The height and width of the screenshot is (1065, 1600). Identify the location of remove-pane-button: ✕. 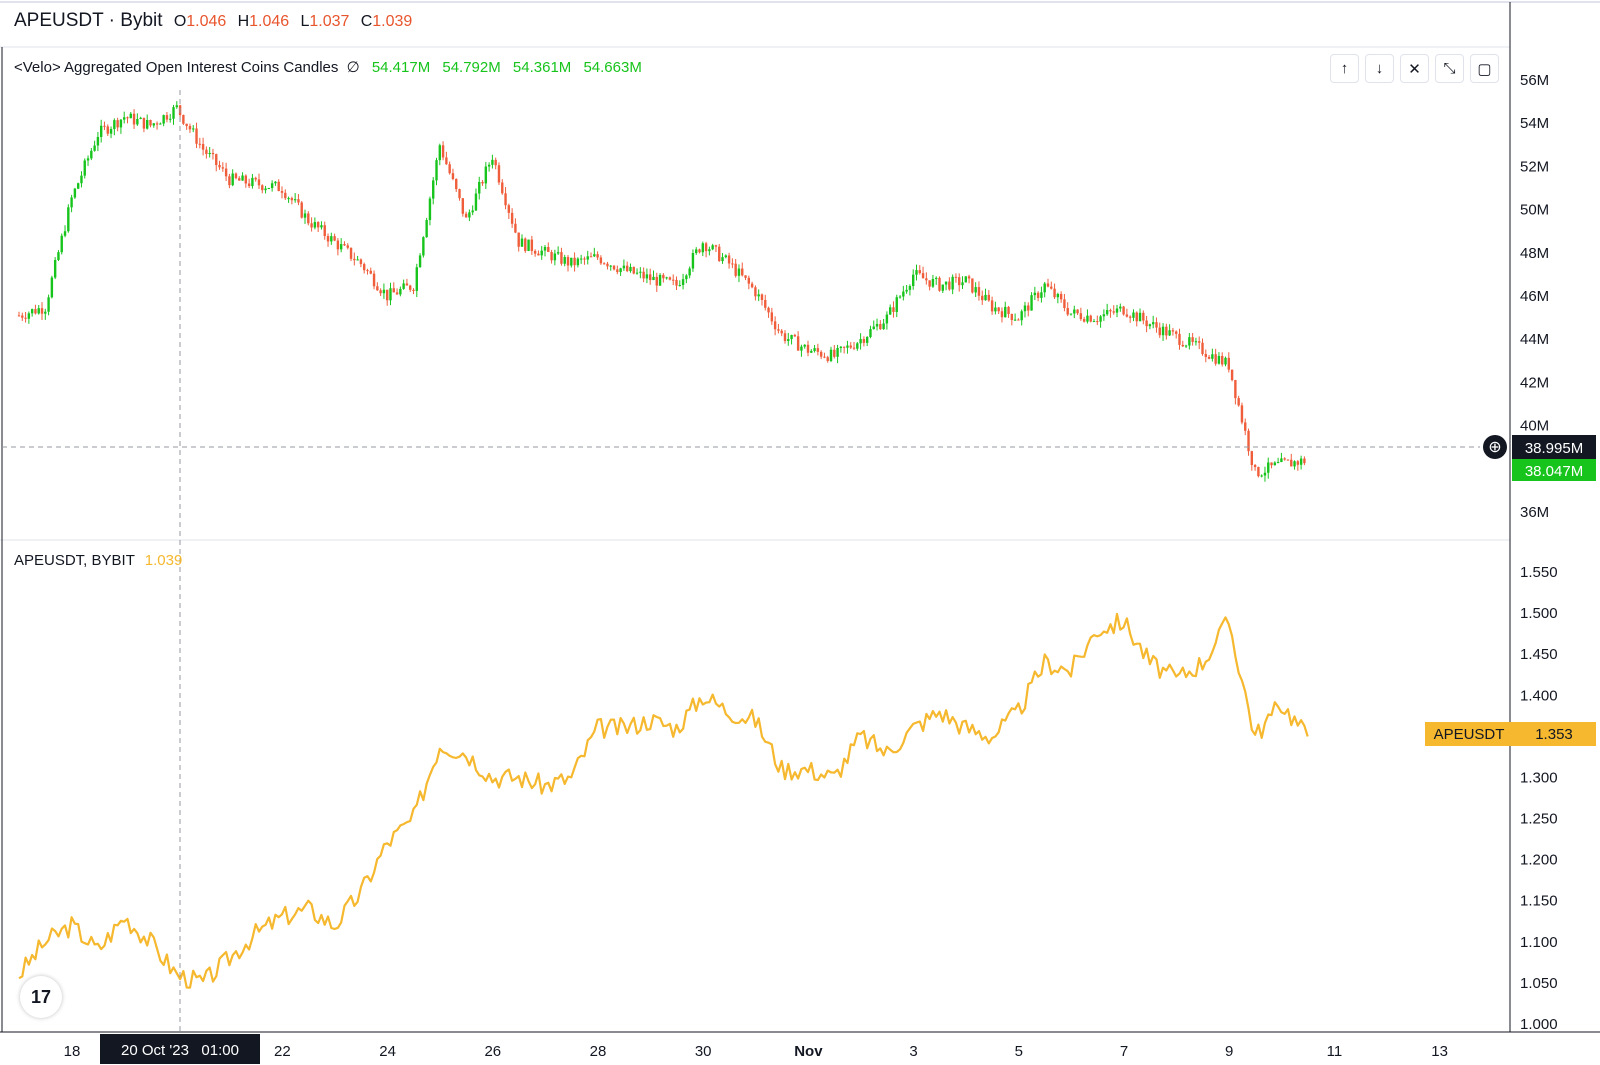
(1414, 68).